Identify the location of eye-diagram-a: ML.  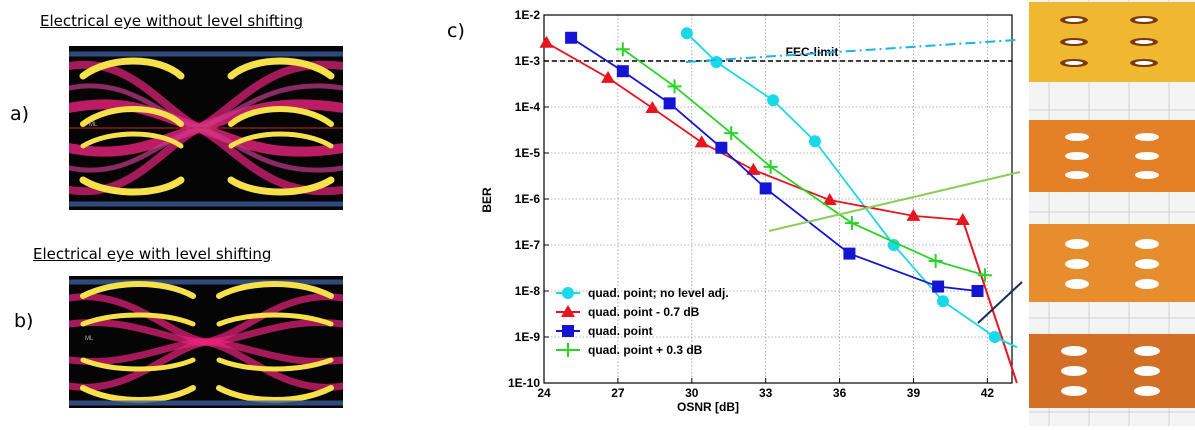
(206, 128).